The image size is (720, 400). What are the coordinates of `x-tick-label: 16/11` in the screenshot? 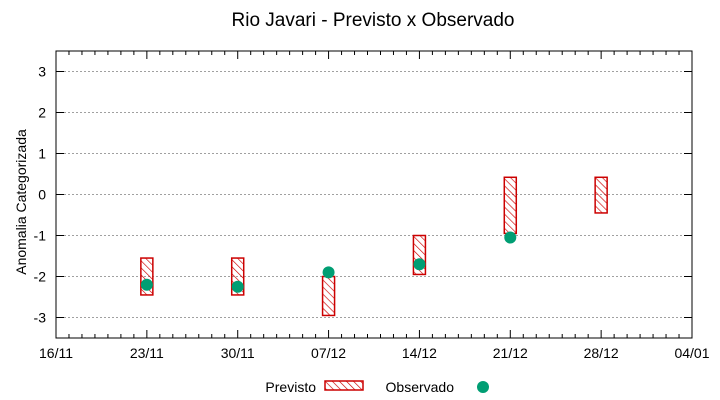 It's located at (56, 353).